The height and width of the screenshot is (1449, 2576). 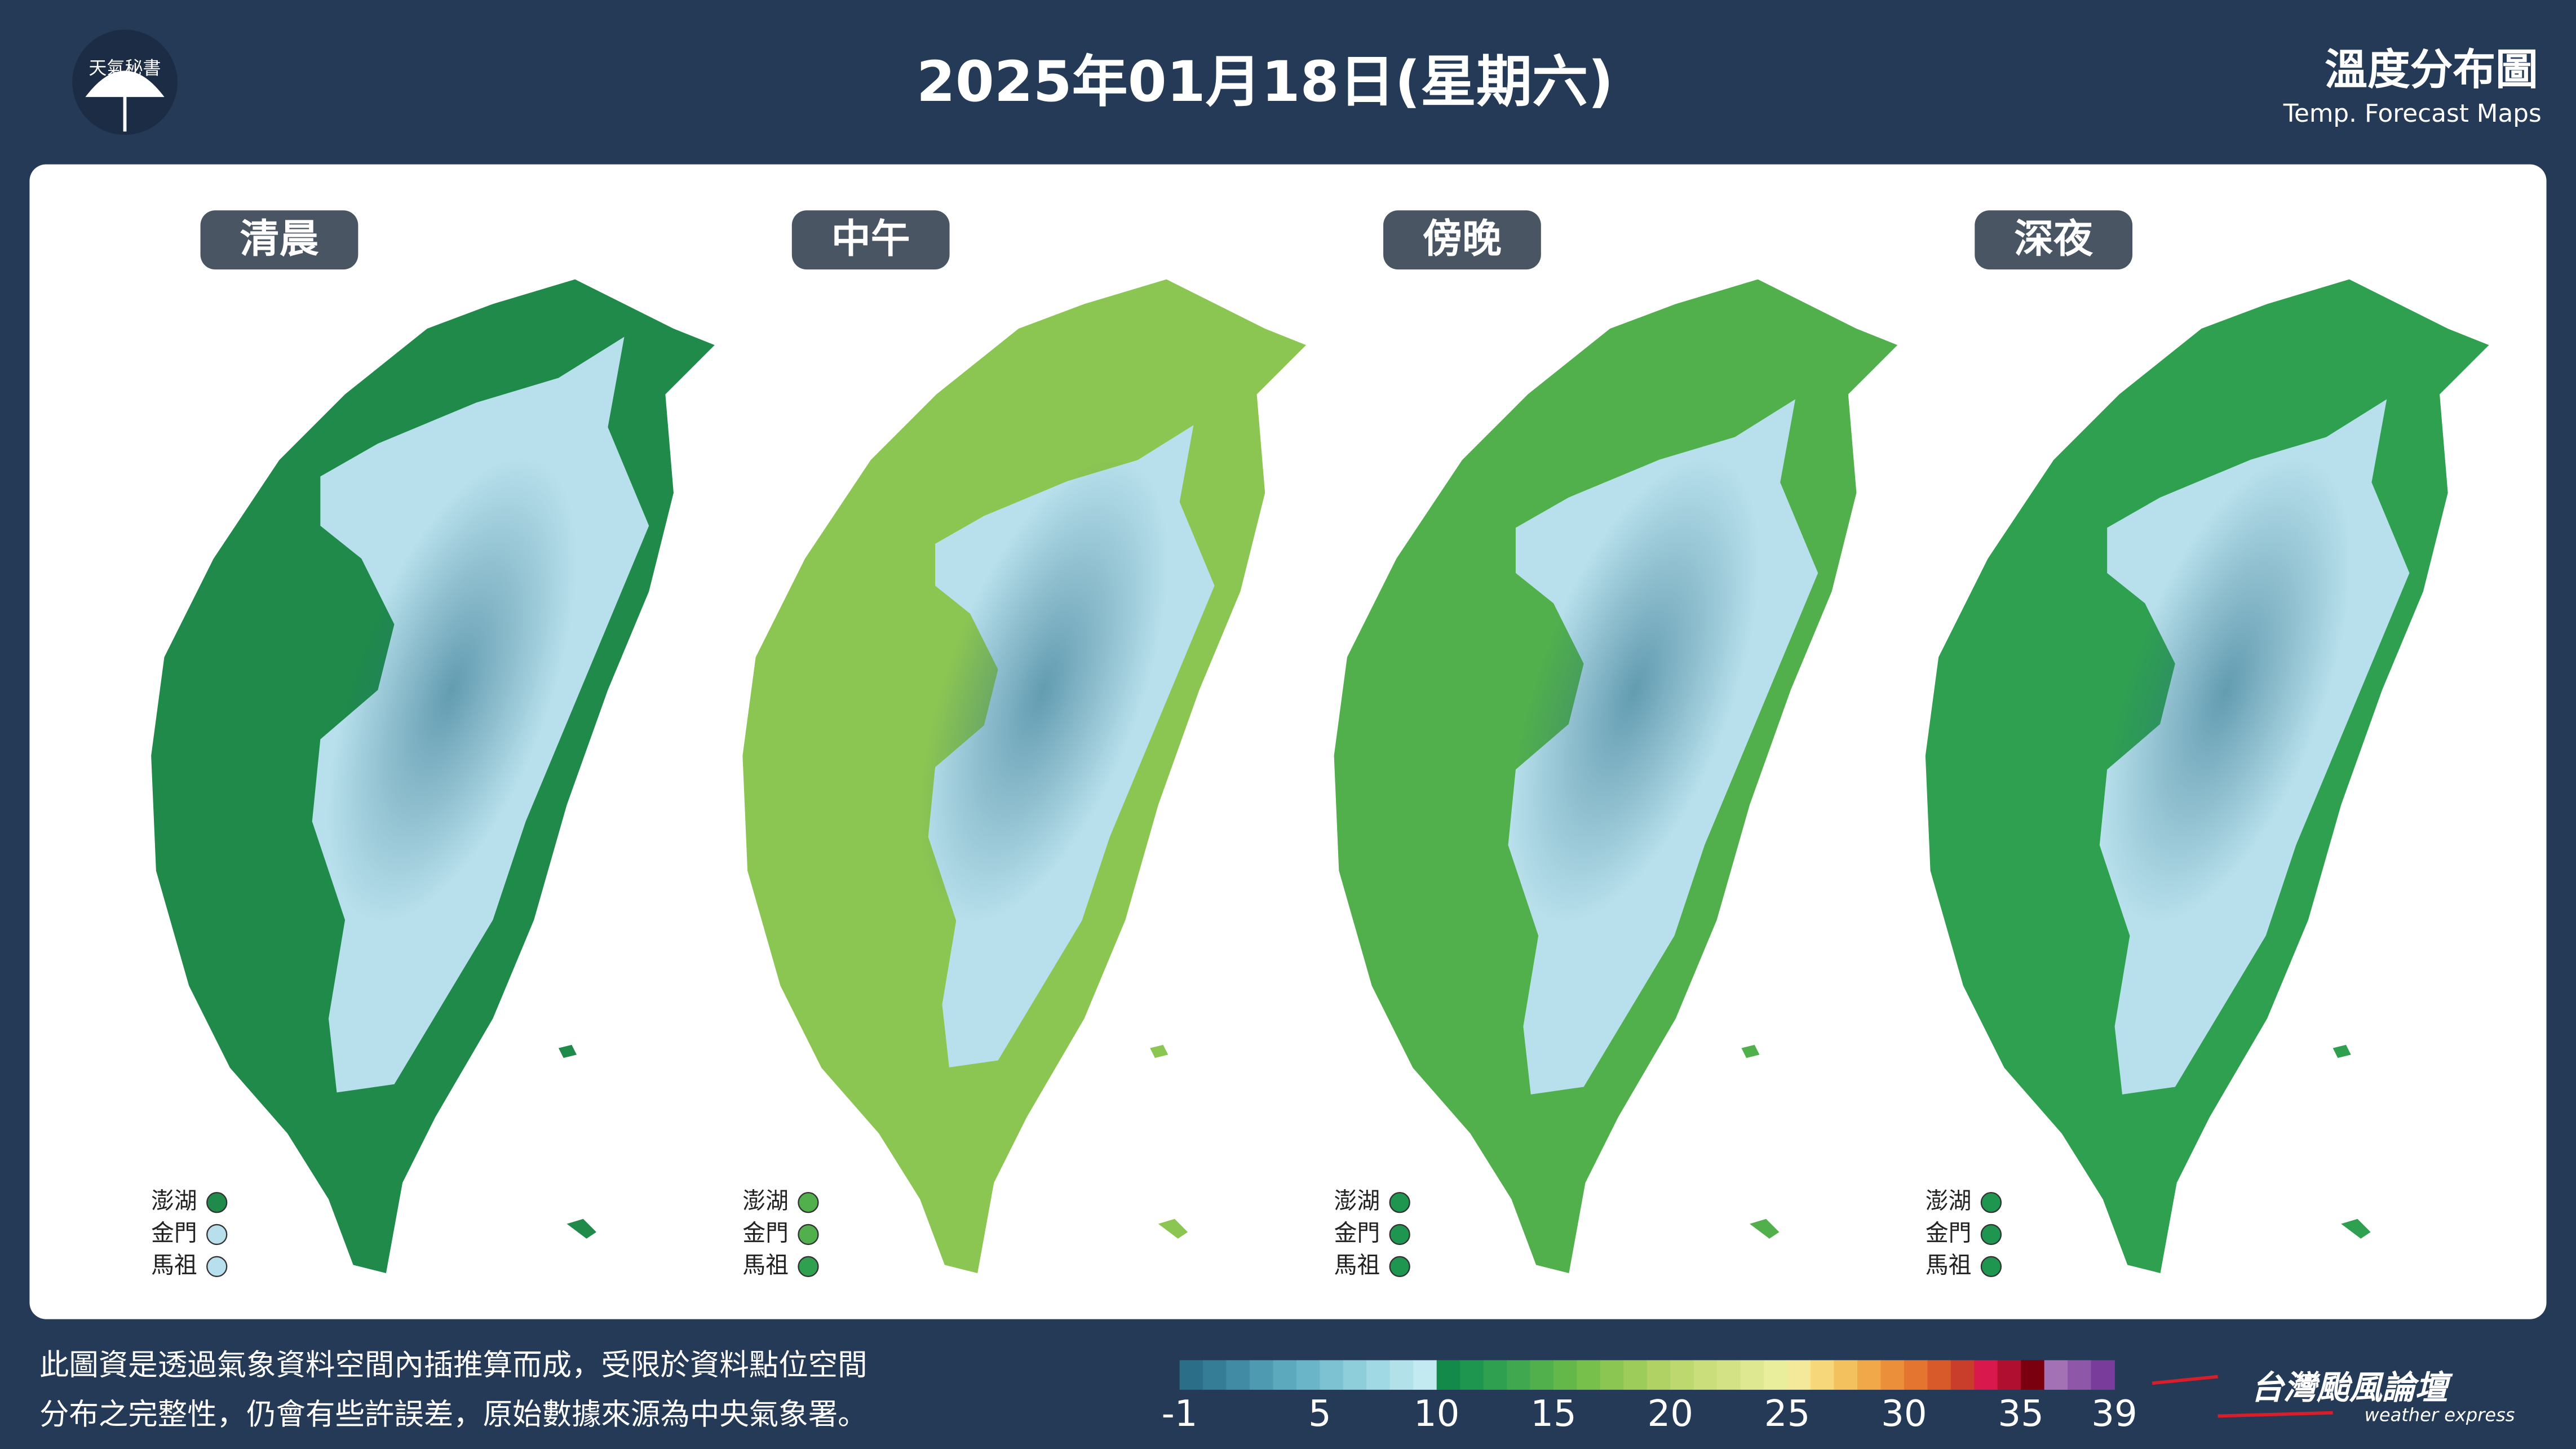 I want to click on right-title: 溫度分布圖, so click(x=2431, y=69).